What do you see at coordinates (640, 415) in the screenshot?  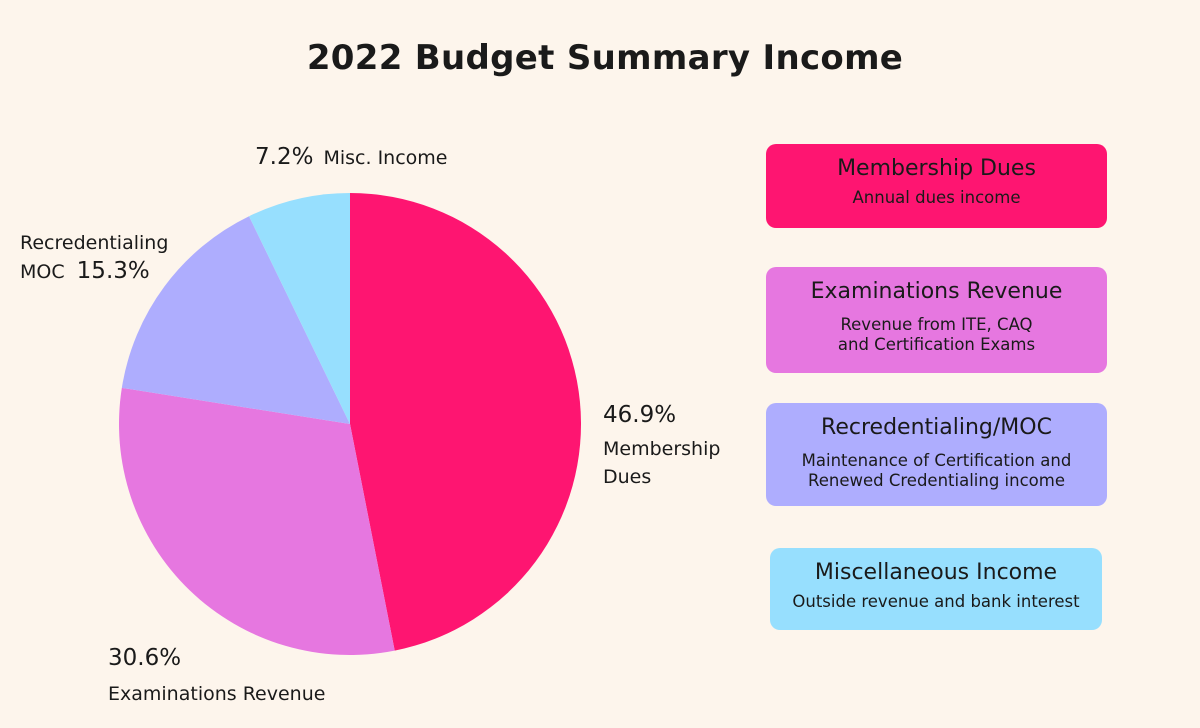 I see `membership-dues-percent: 46.9%` at bounding box center [640, 415].